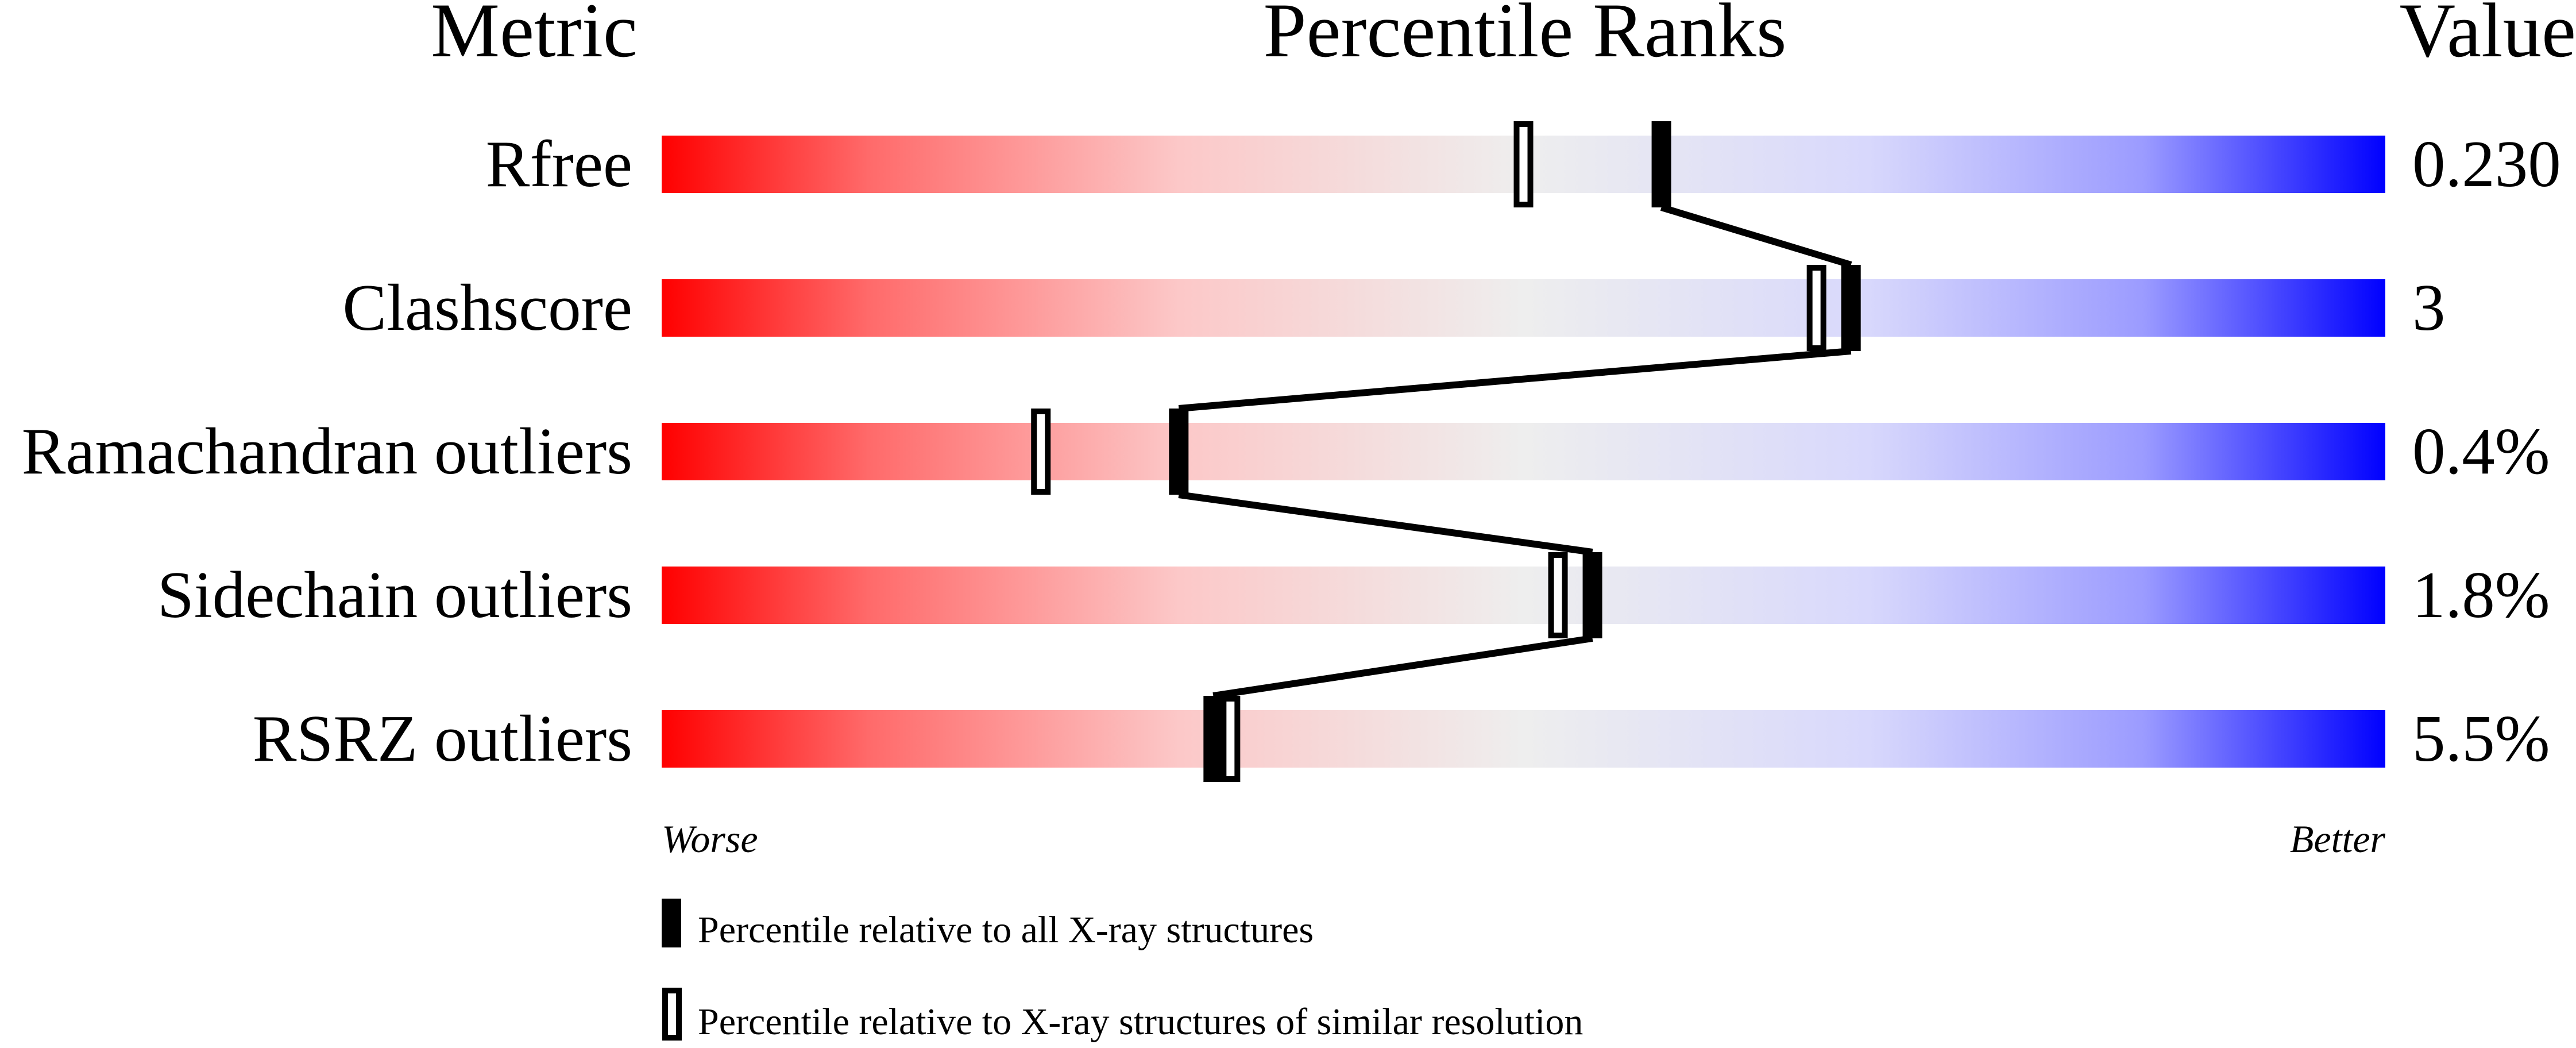  I want to click on metric-value: 3, so click(2429, 307).